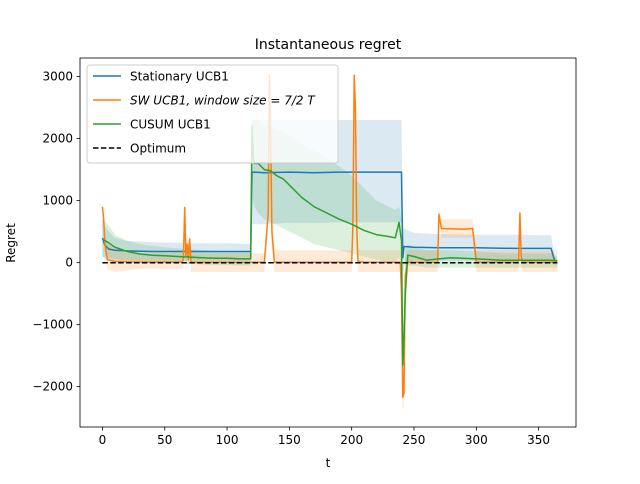 This screenshot has height=484, width=640. Describe the element at coordinates (476, 440) in the screenshot. I see `x-tick-label: 300` at that location.